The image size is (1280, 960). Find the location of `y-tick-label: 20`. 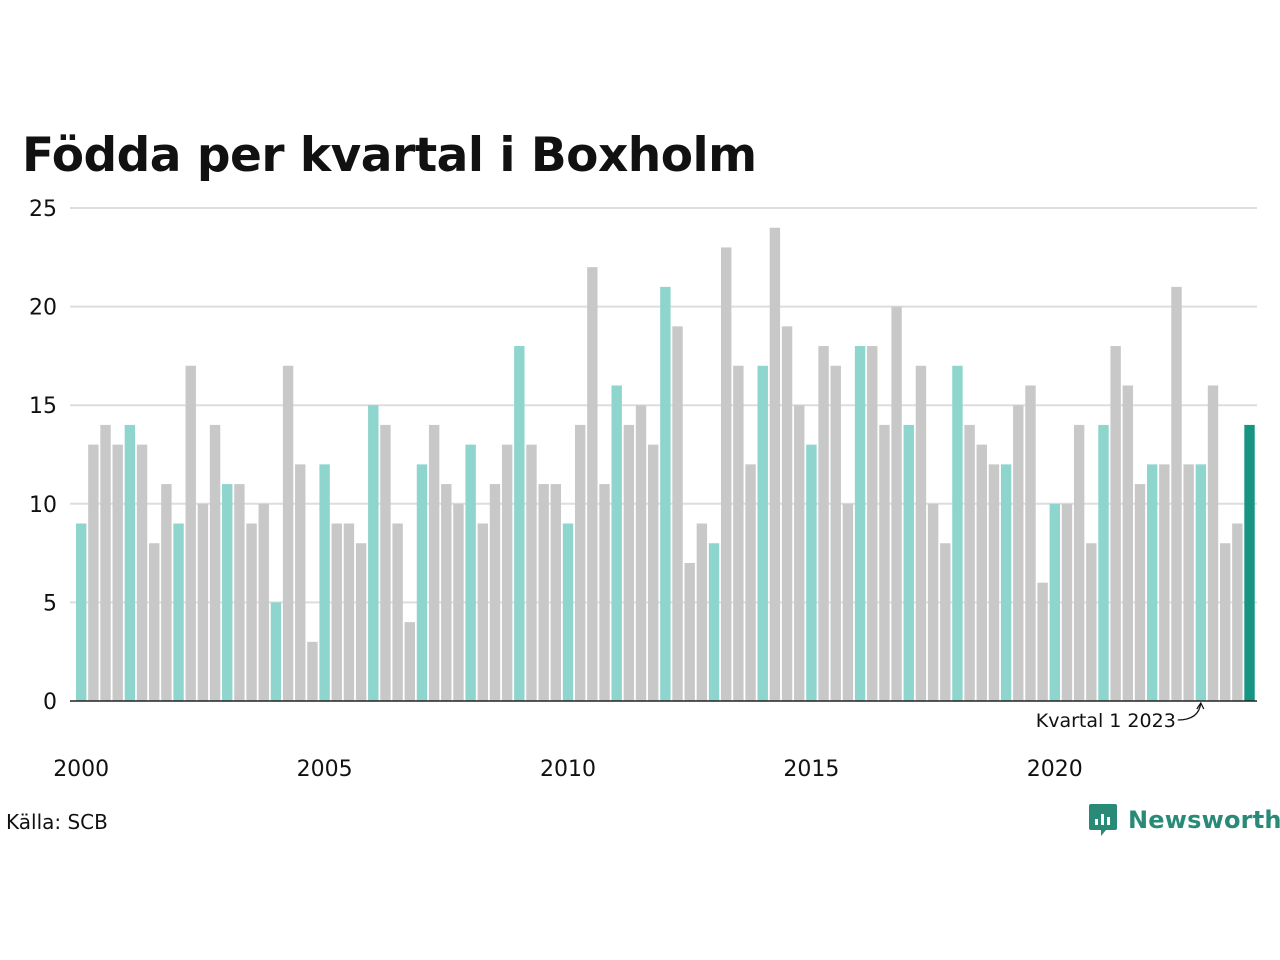

y-tick-label: 20 is located at coordinates (43, 308).